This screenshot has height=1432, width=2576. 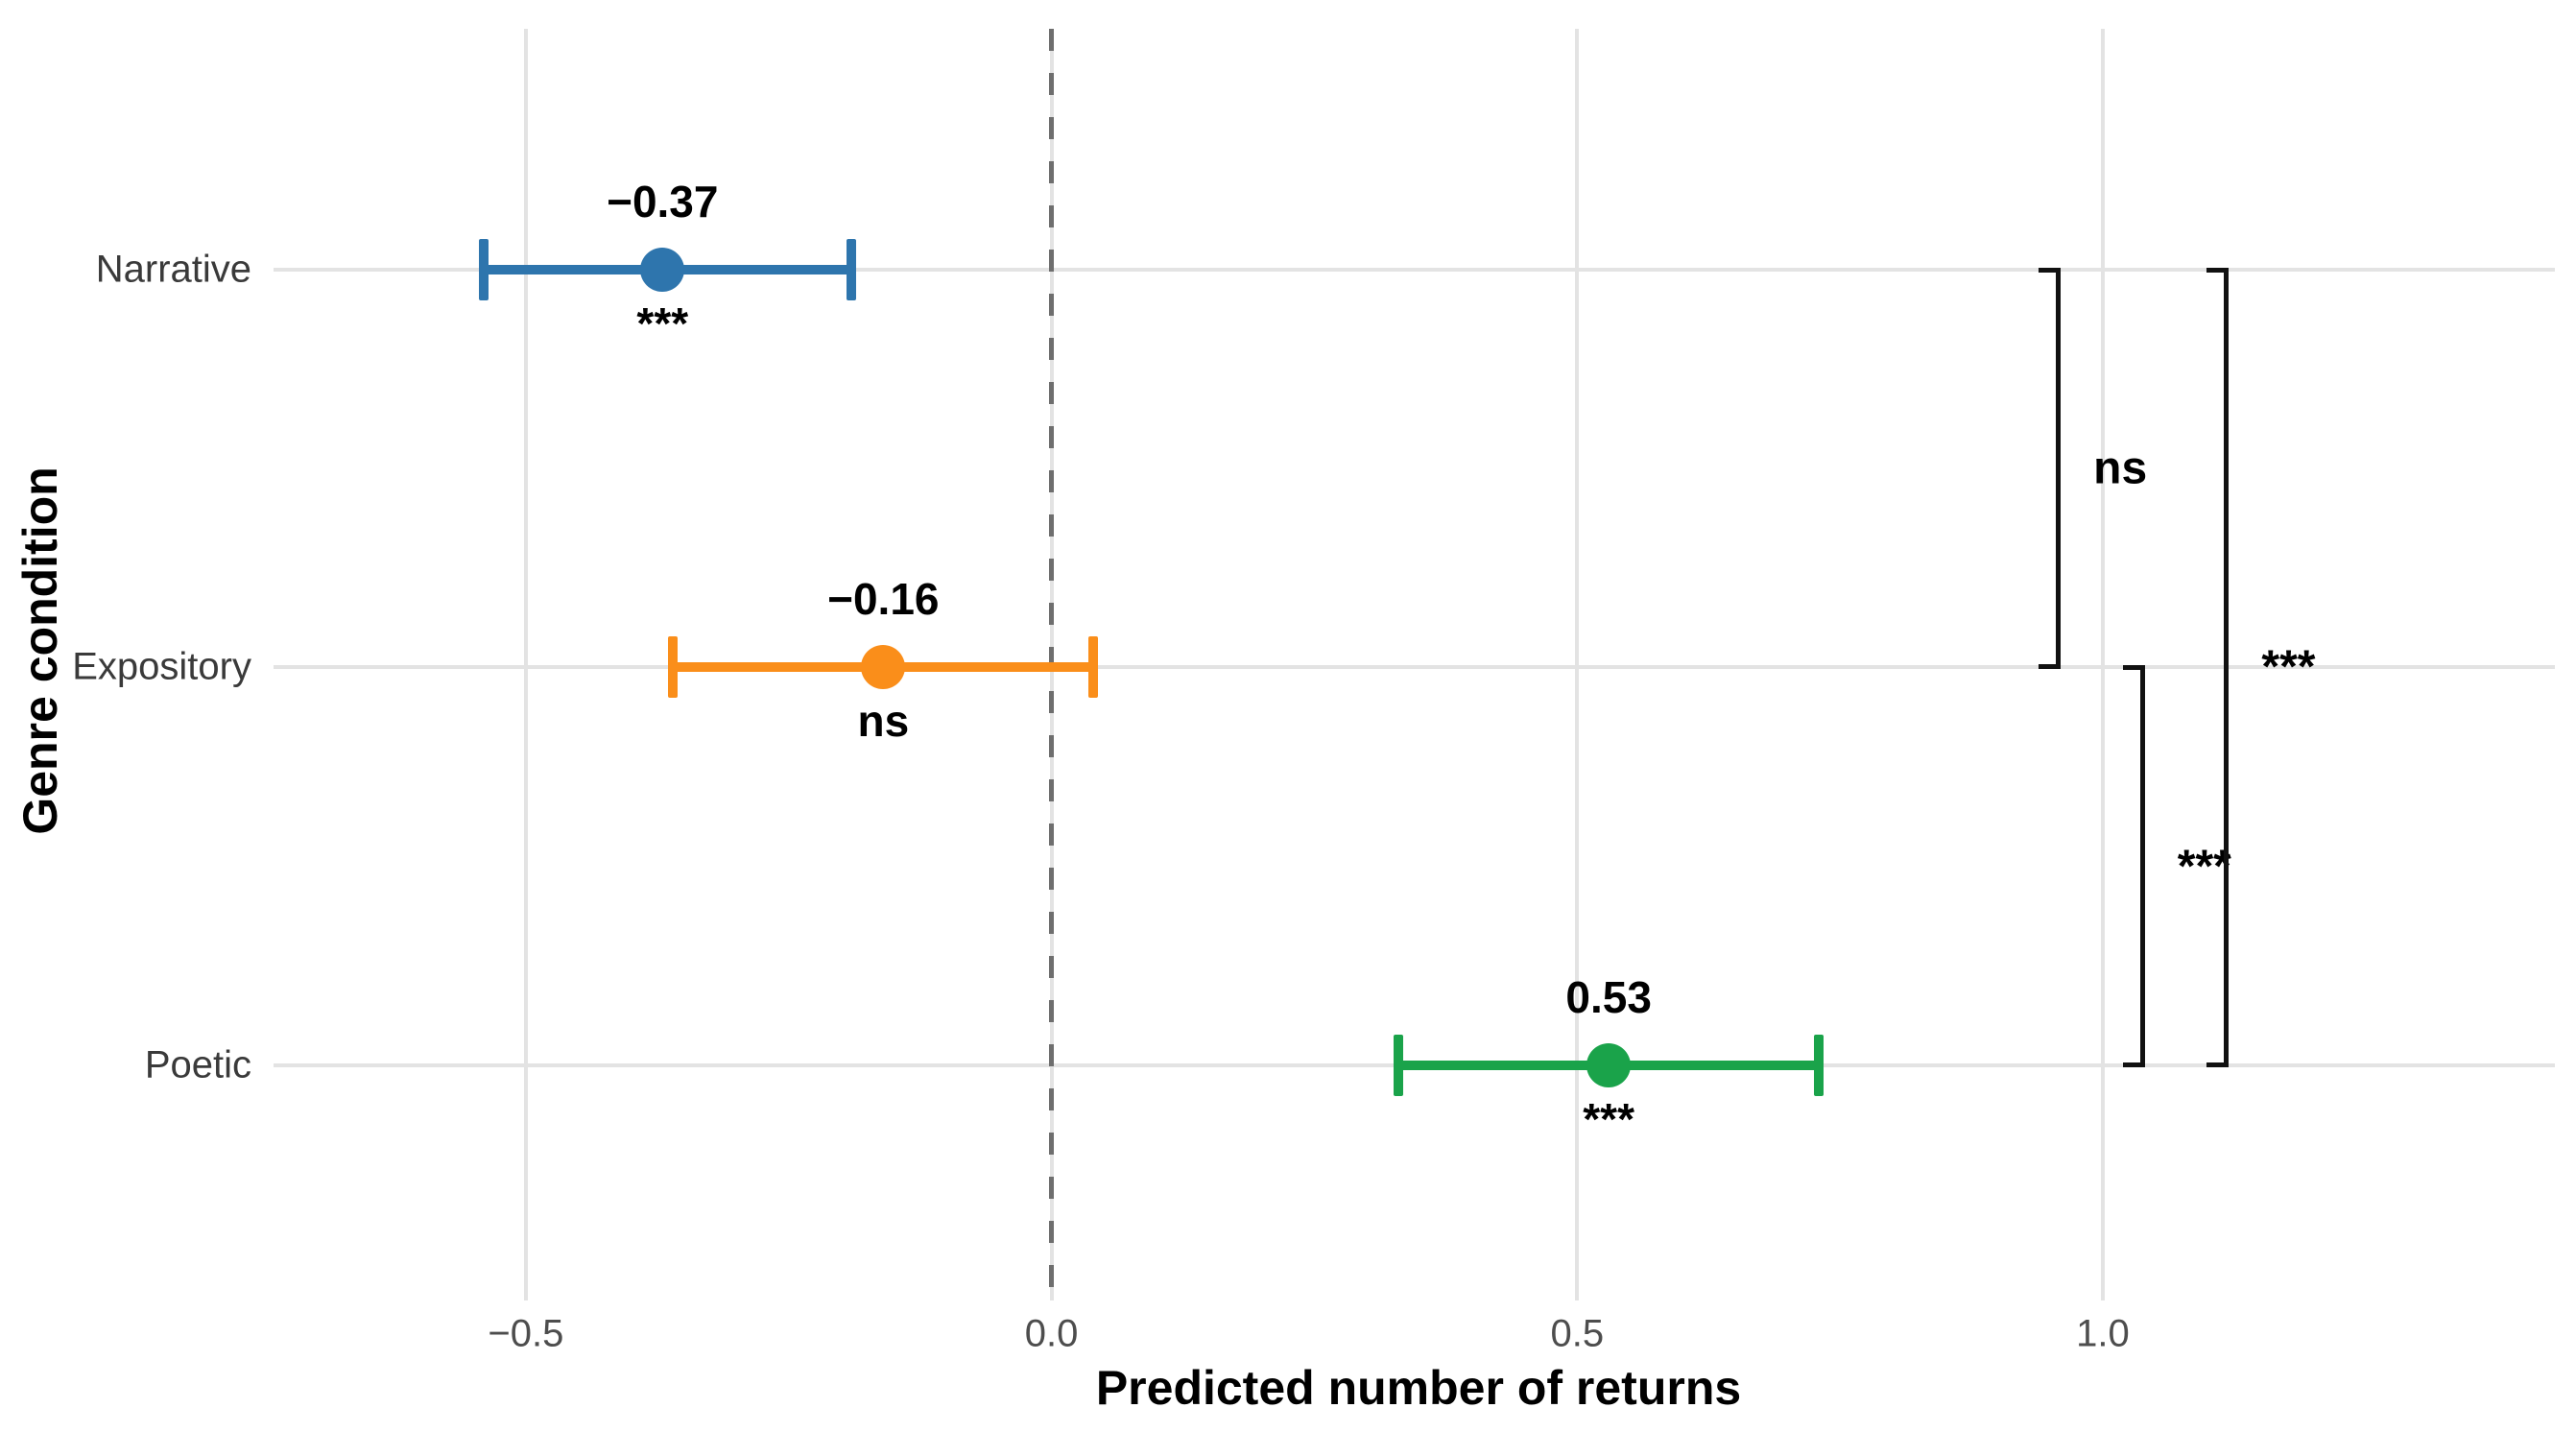 What do you see at coordinates (1051, 1333) in the screenshot?
I see `x-tick-label: 0.0` at bounding box center [1051, 1333].